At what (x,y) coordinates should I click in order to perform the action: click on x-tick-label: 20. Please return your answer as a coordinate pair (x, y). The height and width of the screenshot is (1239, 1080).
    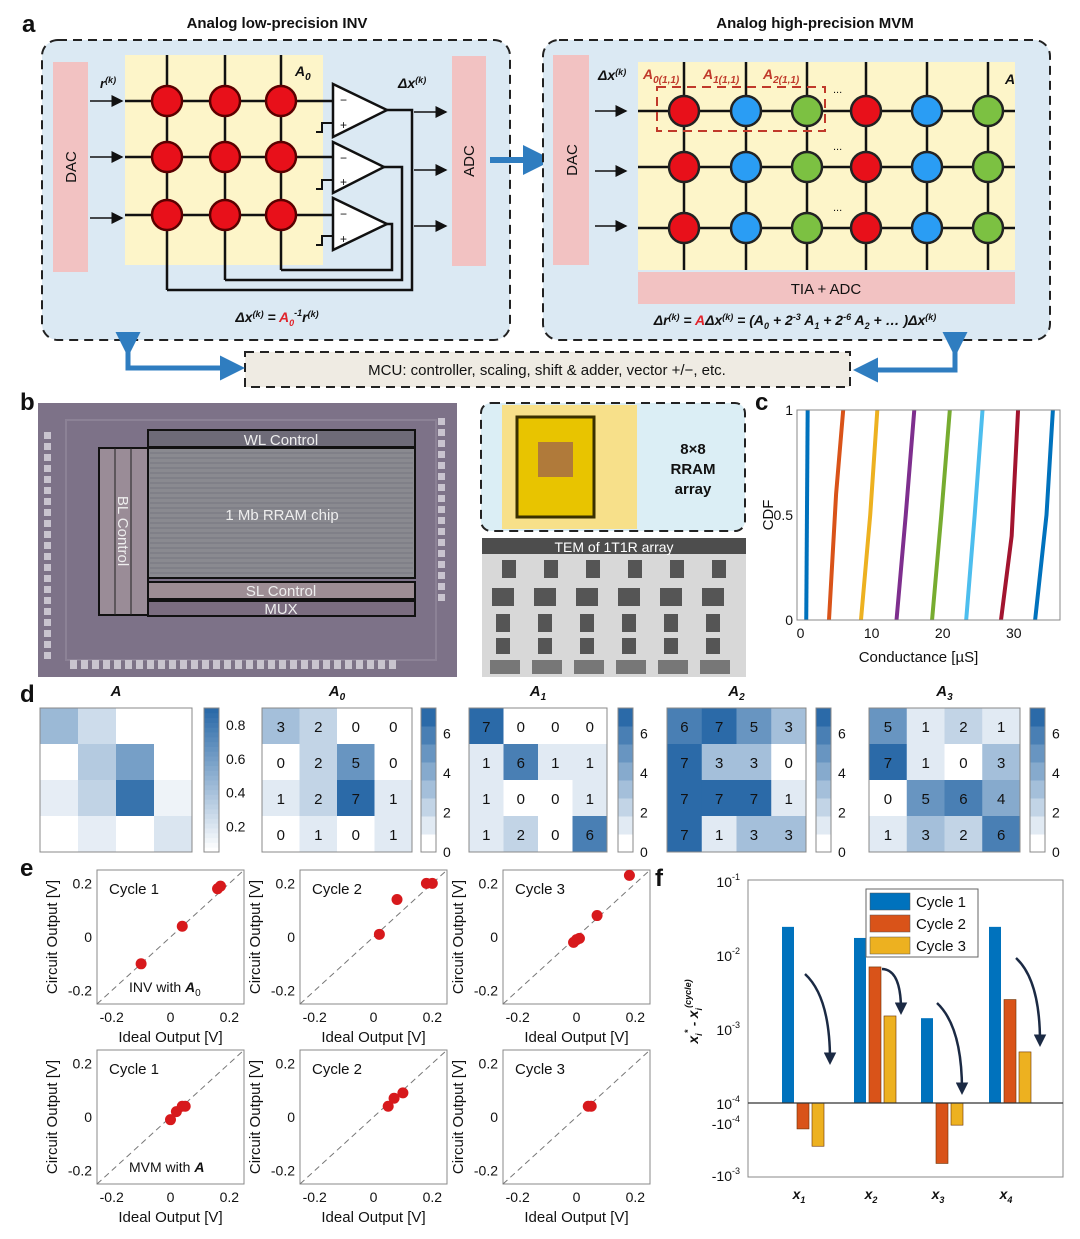
    Looking at the image, I should click on (943, 633).